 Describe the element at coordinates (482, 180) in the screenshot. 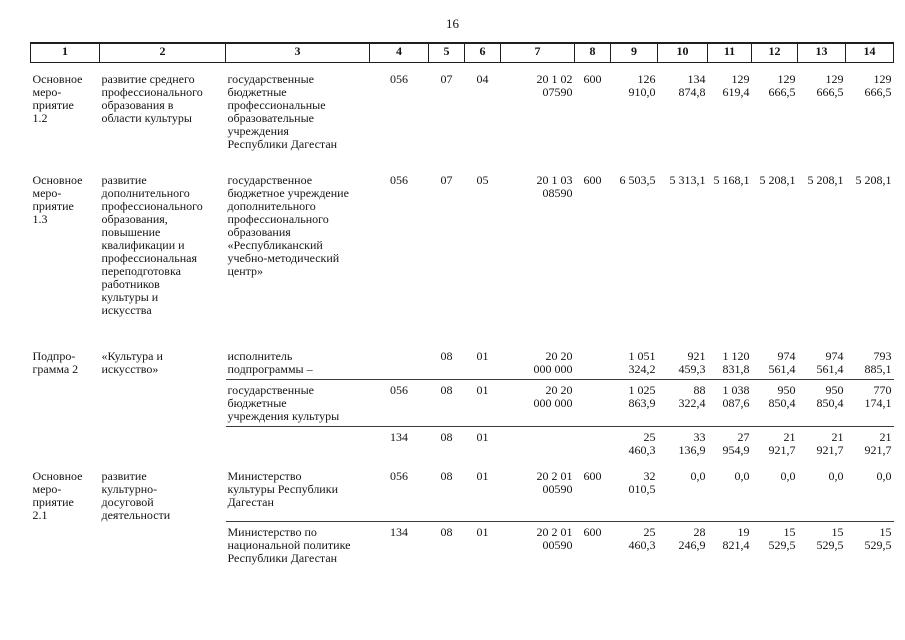

I see `table-cell: 05` at that location.